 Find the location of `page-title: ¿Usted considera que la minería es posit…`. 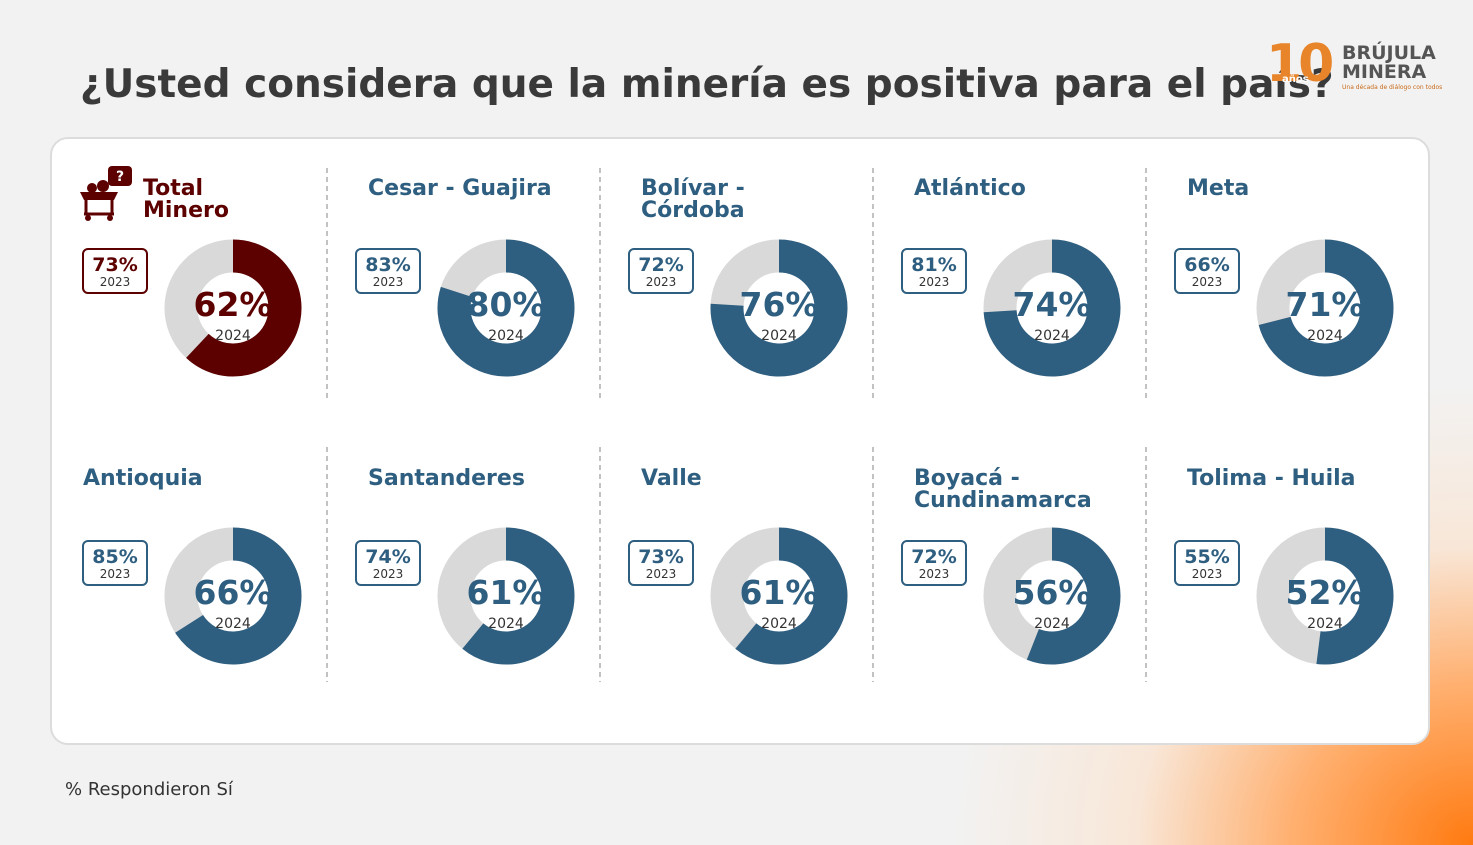

page-title: ¿Usted considera que la minería es posit… is located at coordinates (707, 84).